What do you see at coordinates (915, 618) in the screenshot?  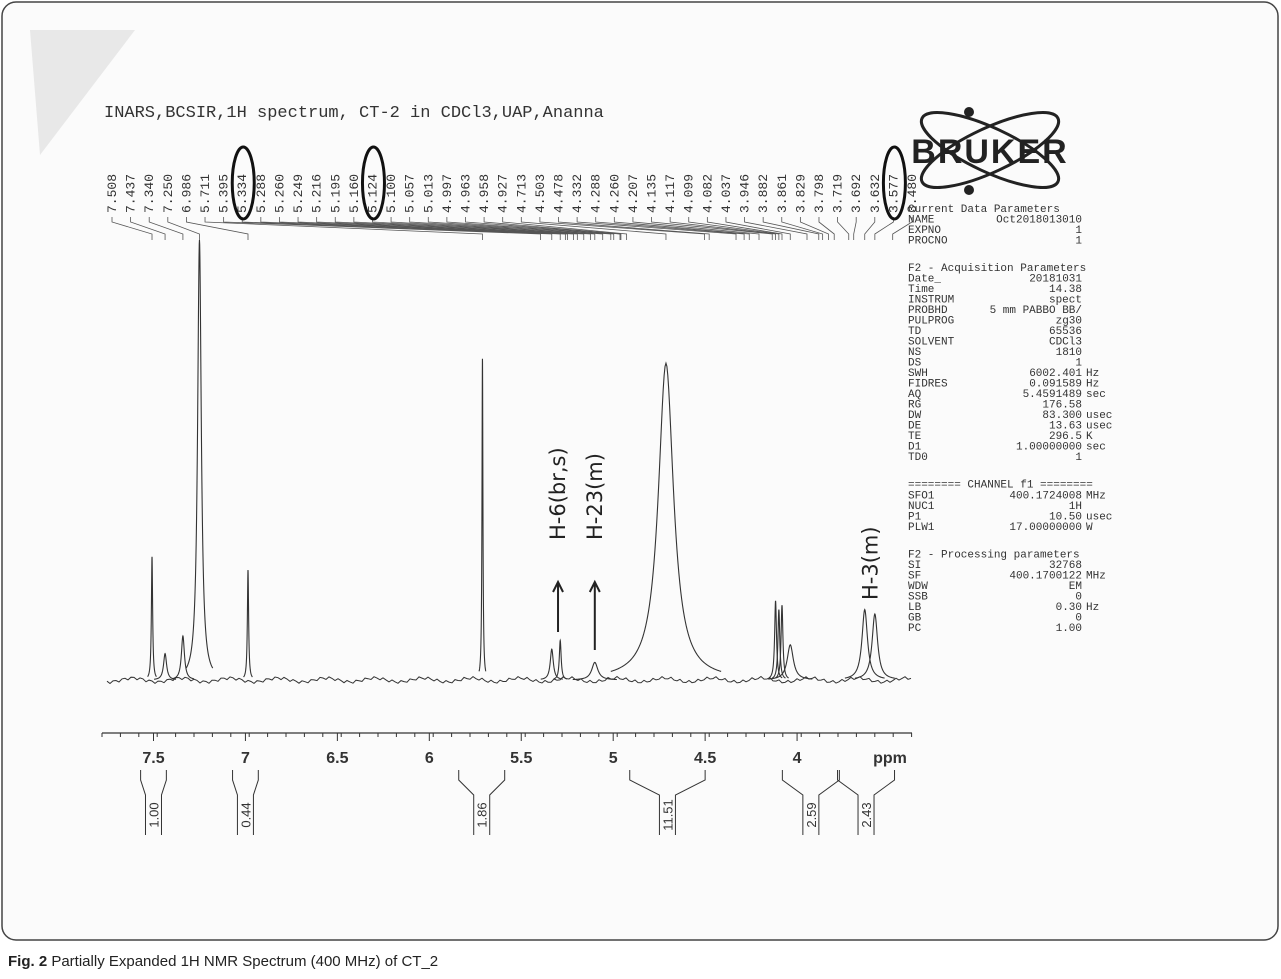 I see `parameter-name: GB` at bounding box center [915, 618].